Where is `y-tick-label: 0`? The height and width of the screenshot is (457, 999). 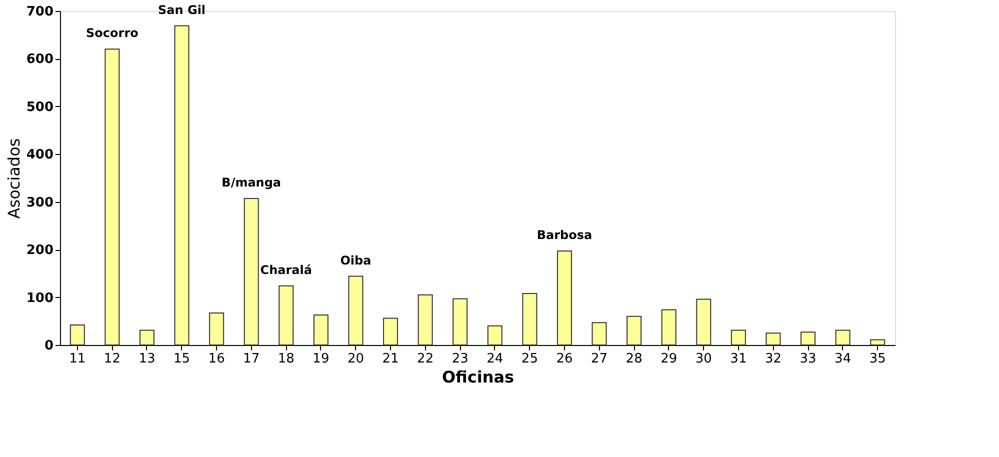
y-tick-label: 0 is located at coordinates (49, 346).